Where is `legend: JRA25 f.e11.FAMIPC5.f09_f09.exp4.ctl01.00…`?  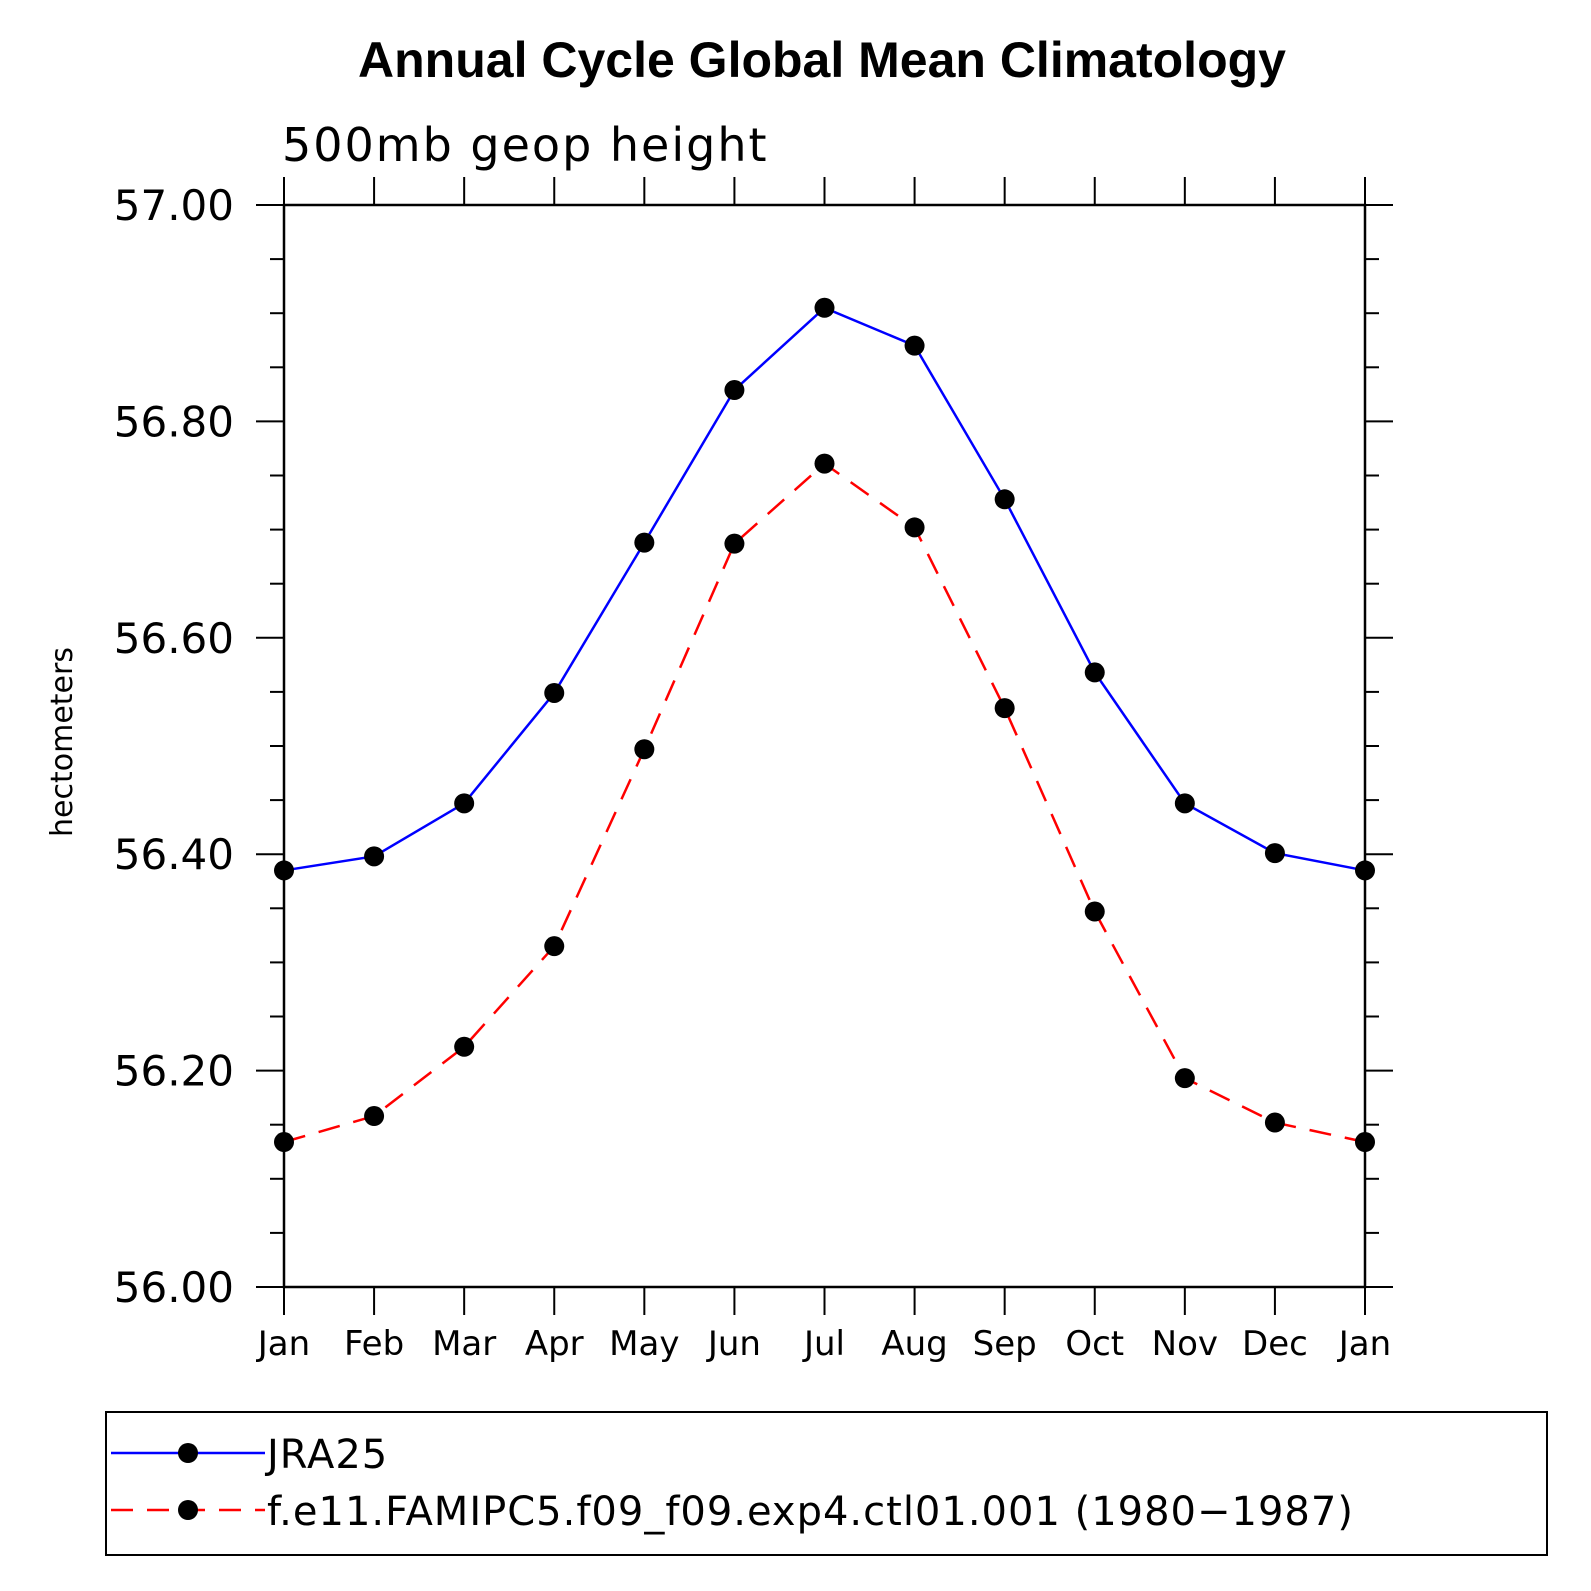 legend: JRA25 f.e11.FAMIPC5.f09_f09.exp4.ctl01.00… is located at coordinates (732, 1483).